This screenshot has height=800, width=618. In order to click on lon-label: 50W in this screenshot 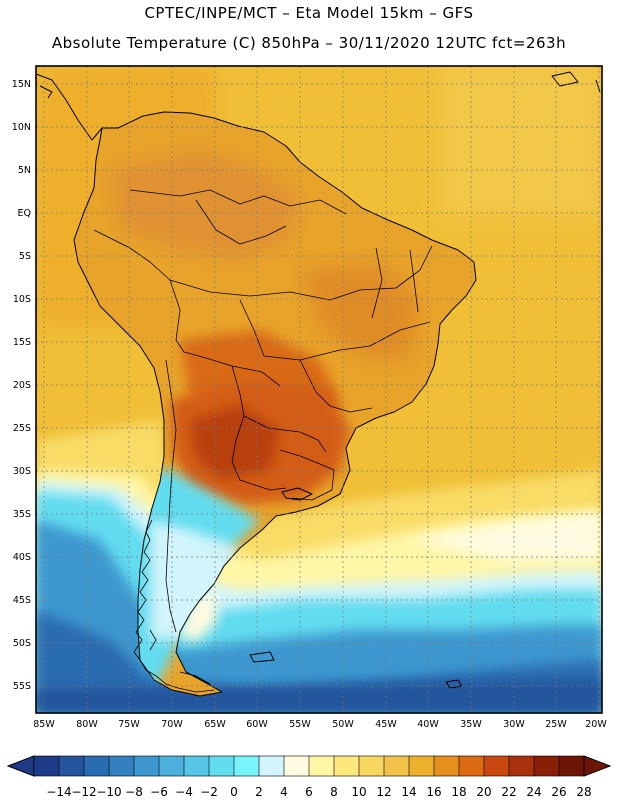, I will do `click(343, 724)`.